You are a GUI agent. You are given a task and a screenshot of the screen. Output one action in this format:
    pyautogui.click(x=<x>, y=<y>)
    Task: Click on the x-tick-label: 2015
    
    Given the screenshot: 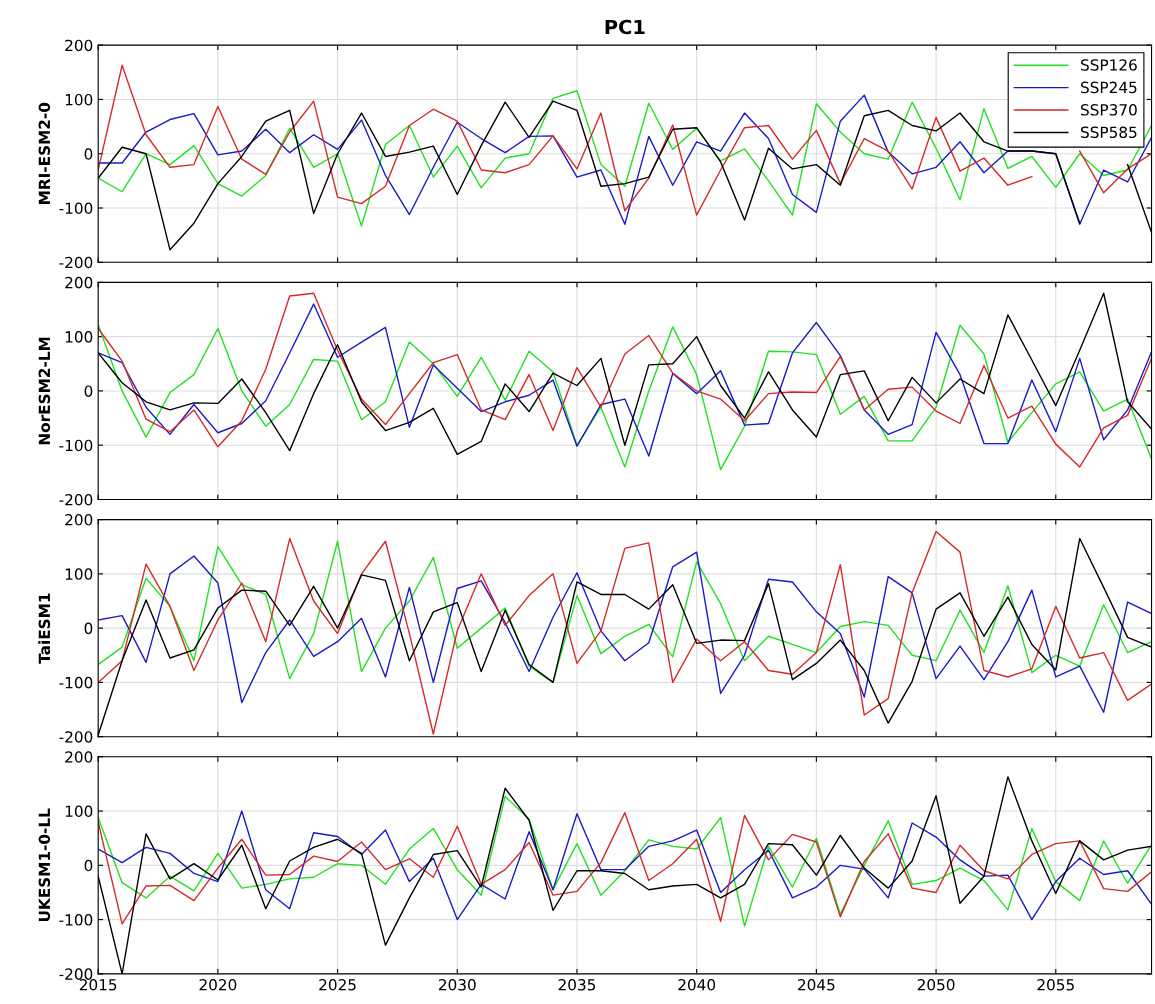 What is the action you would take?
    pyautogui.click(x=98, y=985)
    